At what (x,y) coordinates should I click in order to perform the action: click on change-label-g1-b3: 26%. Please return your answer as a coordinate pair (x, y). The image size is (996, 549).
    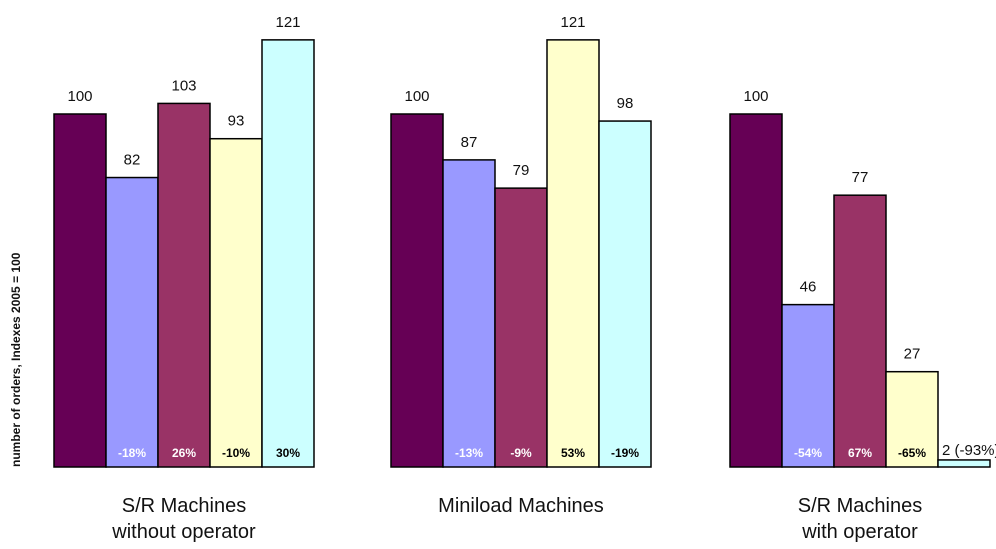
    Looking at the image, I should click on (184, 453).